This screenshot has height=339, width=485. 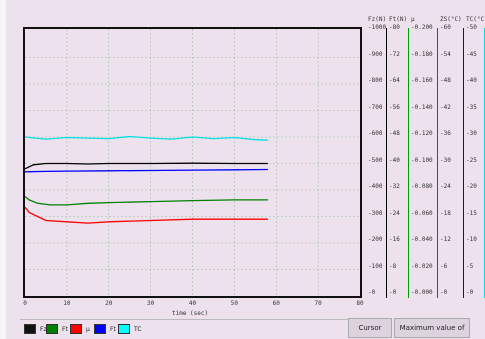 I want to click on x-axis-label: time (sec), so click(x=190, y=313).